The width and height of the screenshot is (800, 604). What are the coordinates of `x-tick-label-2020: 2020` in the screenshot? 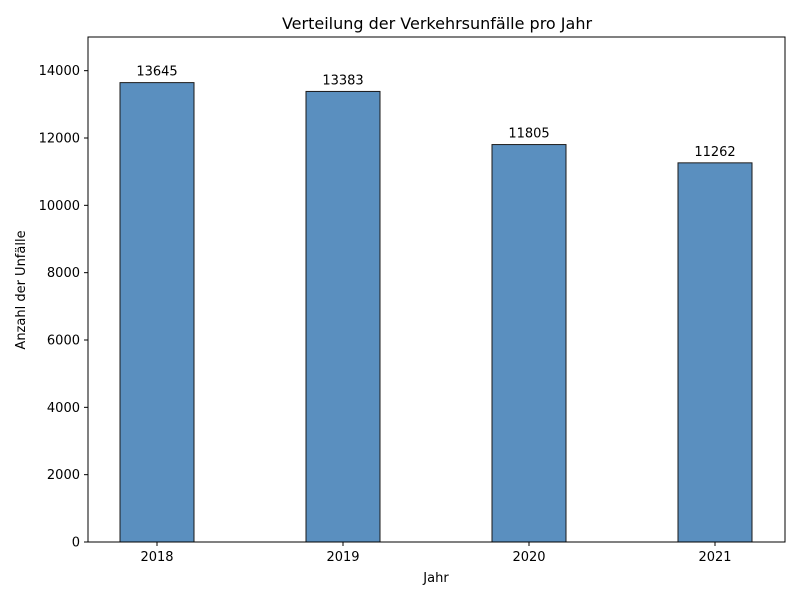 It's located at (528, 557).